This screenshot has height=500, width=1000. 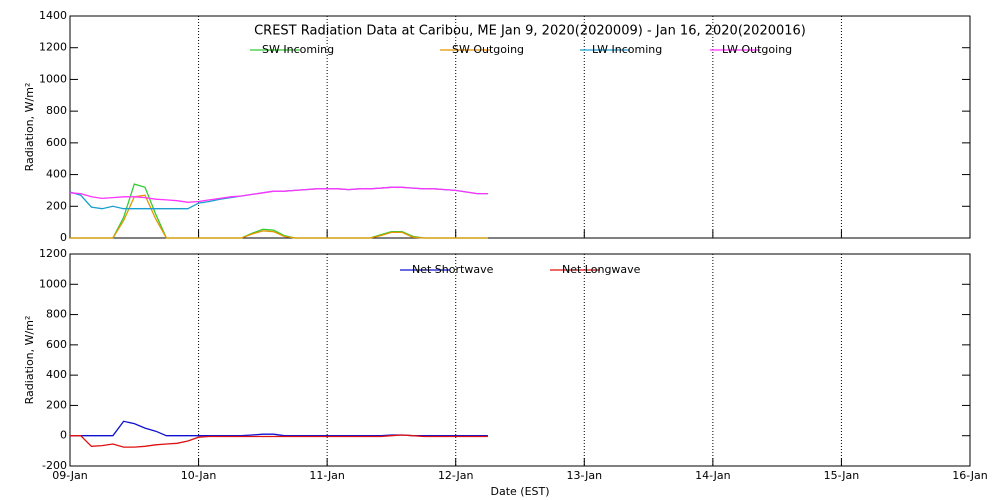 What do you see at coordinates (54, 465) in the screenshot?
I see `y-tick-label: -200` at bounding box center [54, 465].